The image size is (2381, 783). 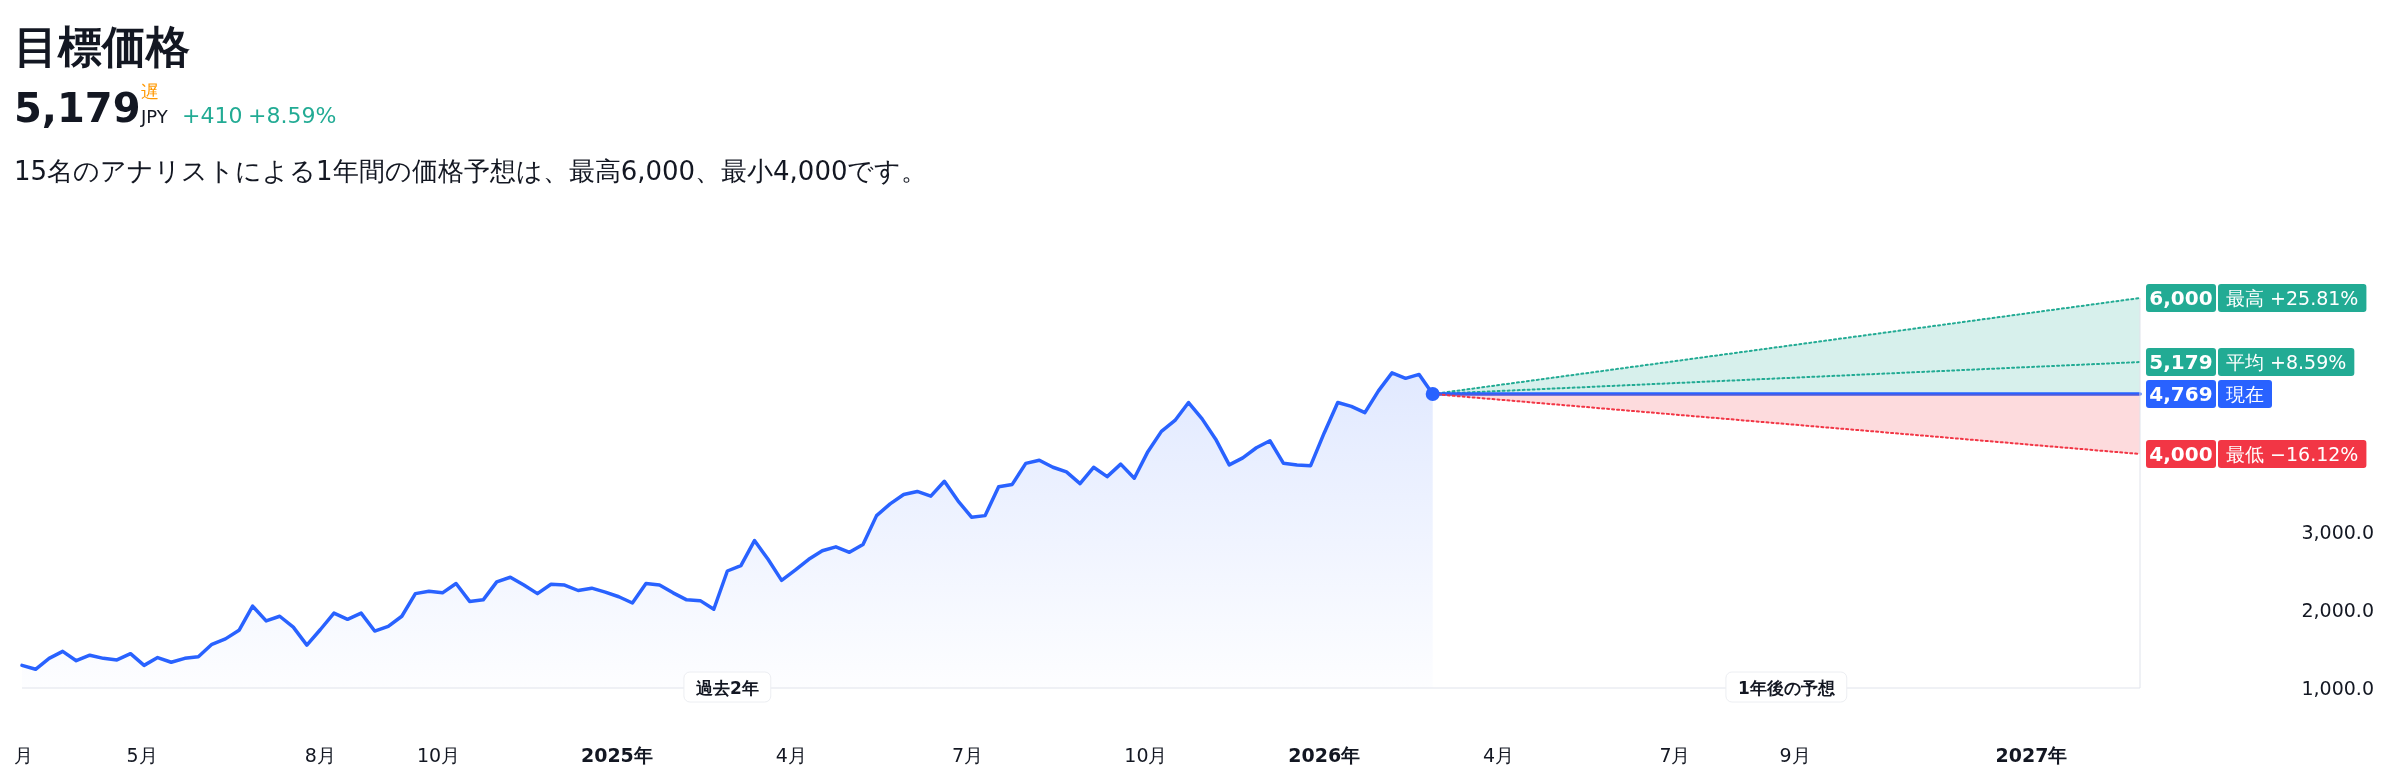 What do you see at coordinates (2245, 394) in the screenshot?
I see `legend-label: 現在` at bounding box center [2245, 394].